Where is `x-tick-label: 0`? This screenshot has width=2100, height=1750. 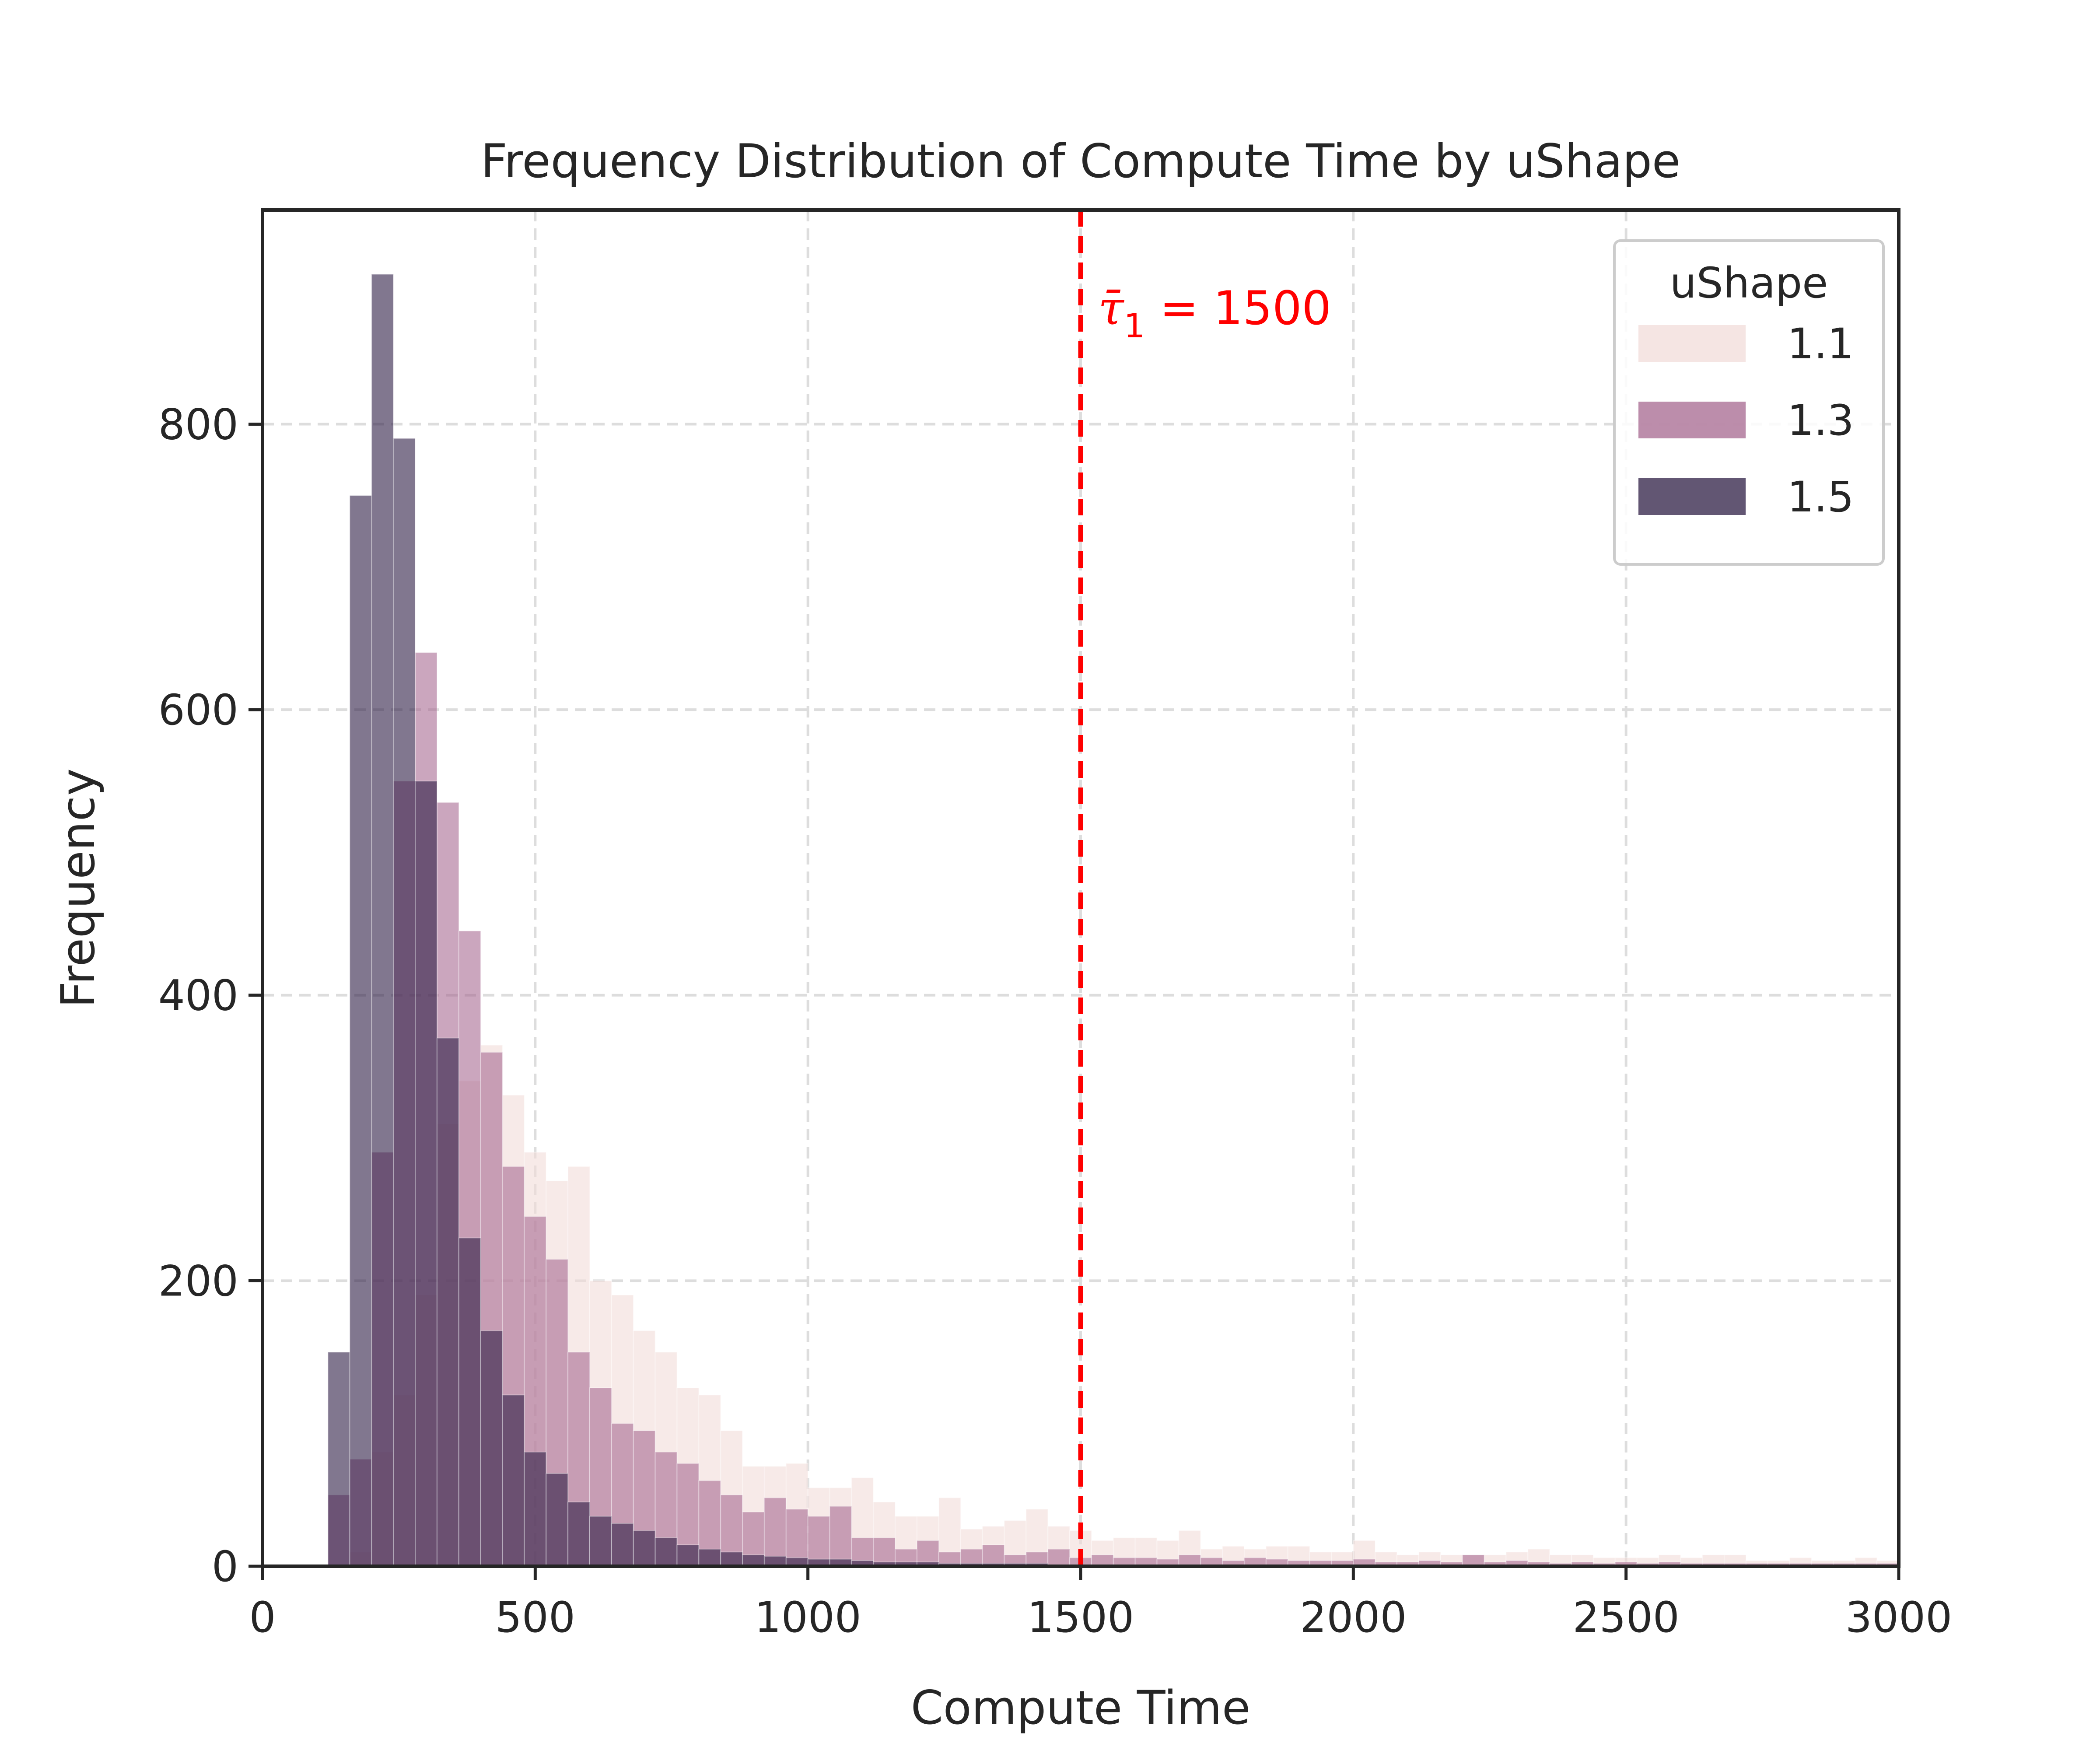
x-tick-label: 0 is located at coordinates (262, 1617).